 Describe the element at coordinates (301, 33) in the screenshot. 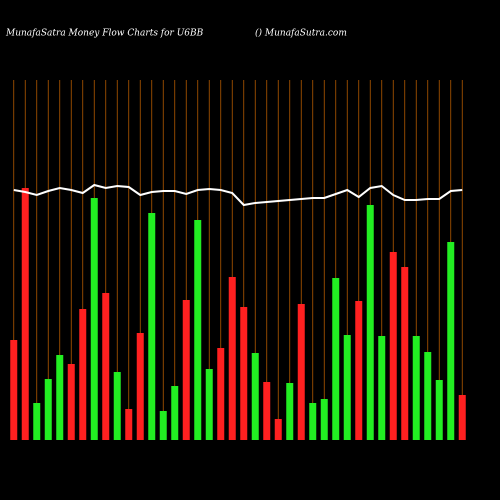

I see `chart-subtitle: () MunafaSutra.com` at that location.